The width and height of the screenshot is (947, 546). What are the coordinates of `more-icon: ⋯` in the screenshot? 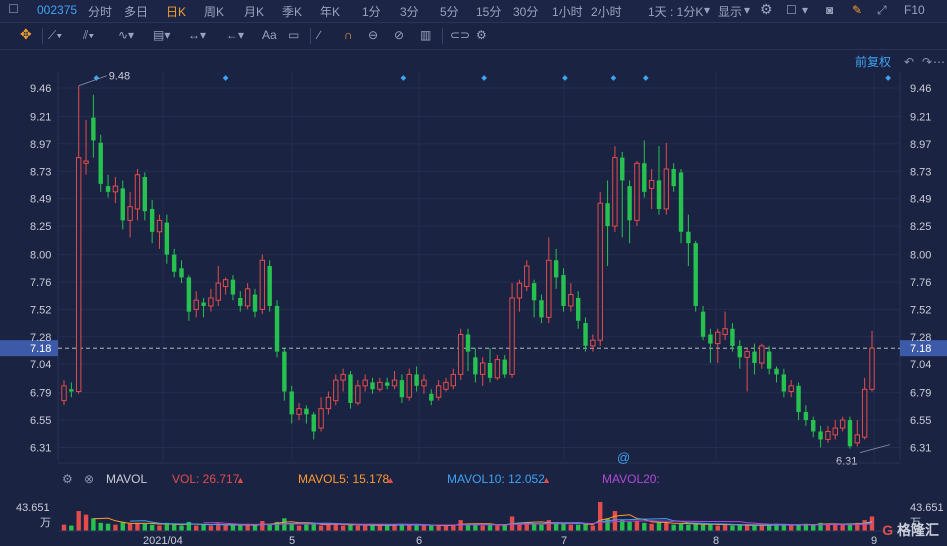 It's located at (939, 62).